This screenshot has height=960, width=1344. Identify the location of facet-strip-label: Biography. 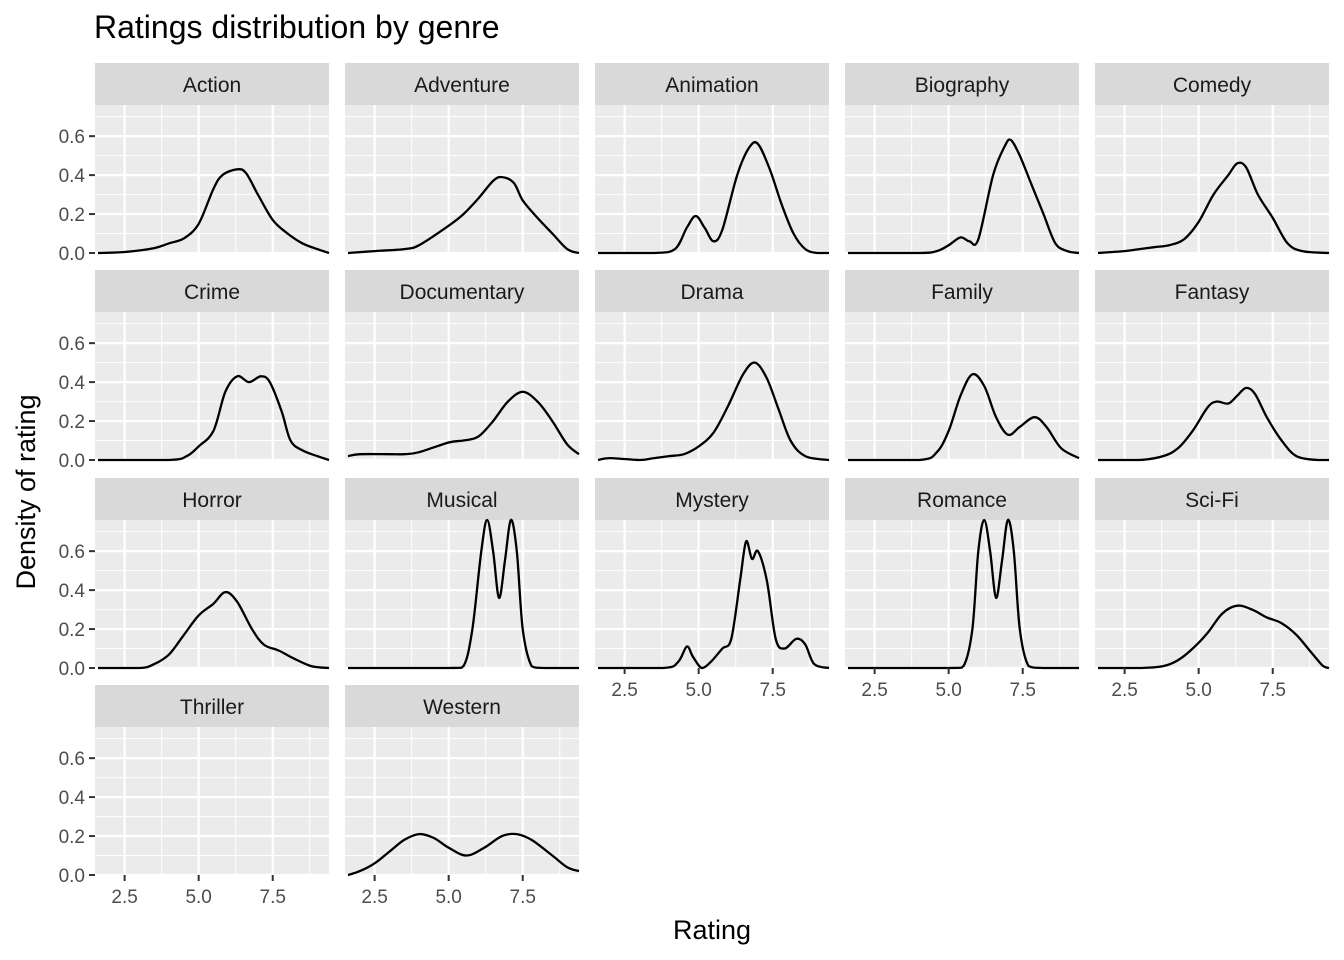
(962, 85).